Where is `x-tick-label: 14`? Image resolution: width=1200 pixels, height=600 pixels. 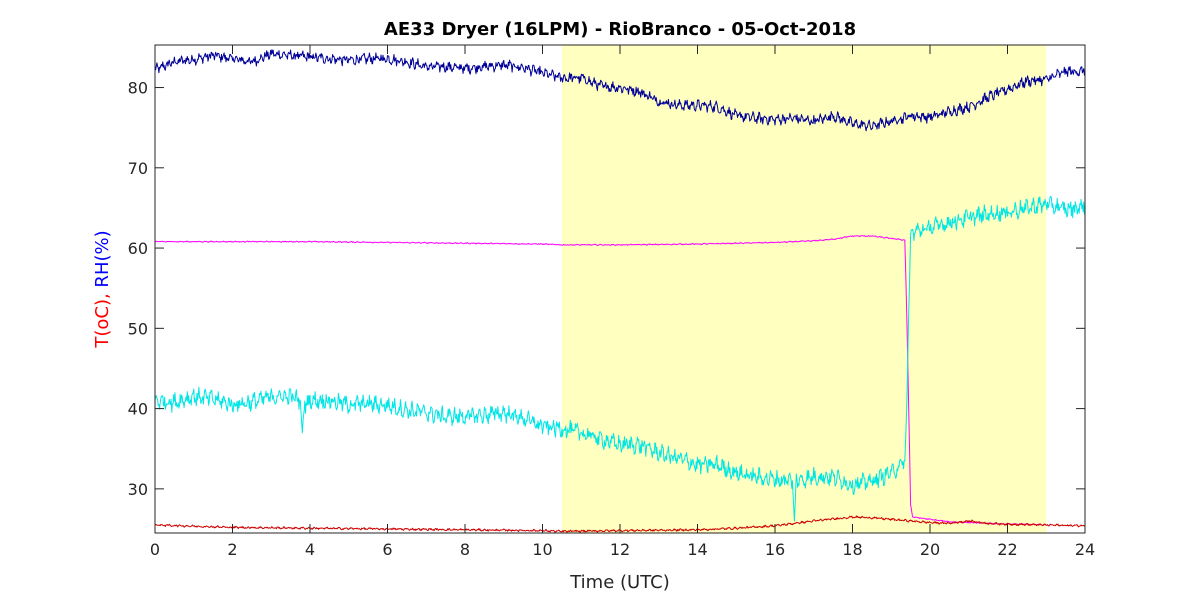 x-tick-label: 14 is located at coordinates (697, 549).